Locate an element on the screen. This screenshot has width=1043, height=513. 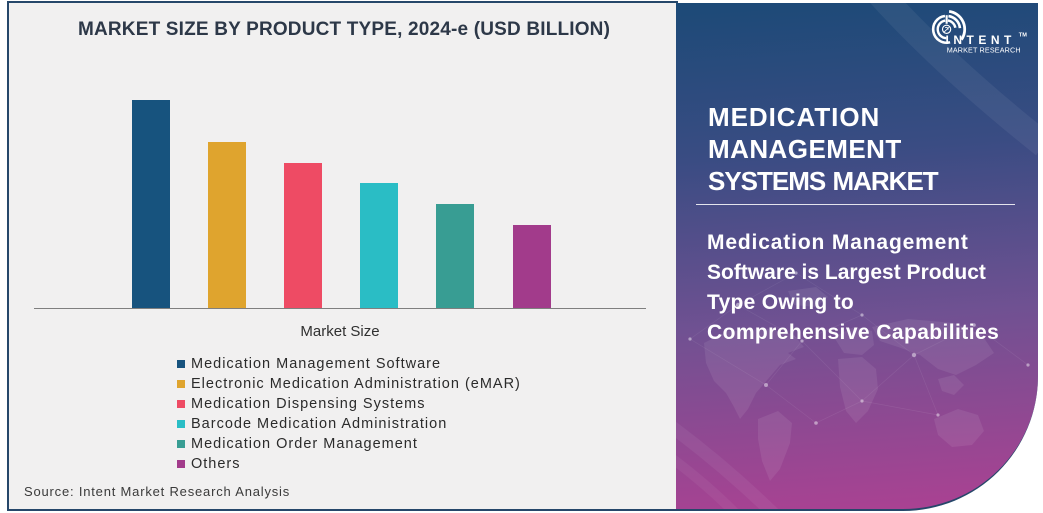
svg-text: INTENT is located at coordinates (981, 40).